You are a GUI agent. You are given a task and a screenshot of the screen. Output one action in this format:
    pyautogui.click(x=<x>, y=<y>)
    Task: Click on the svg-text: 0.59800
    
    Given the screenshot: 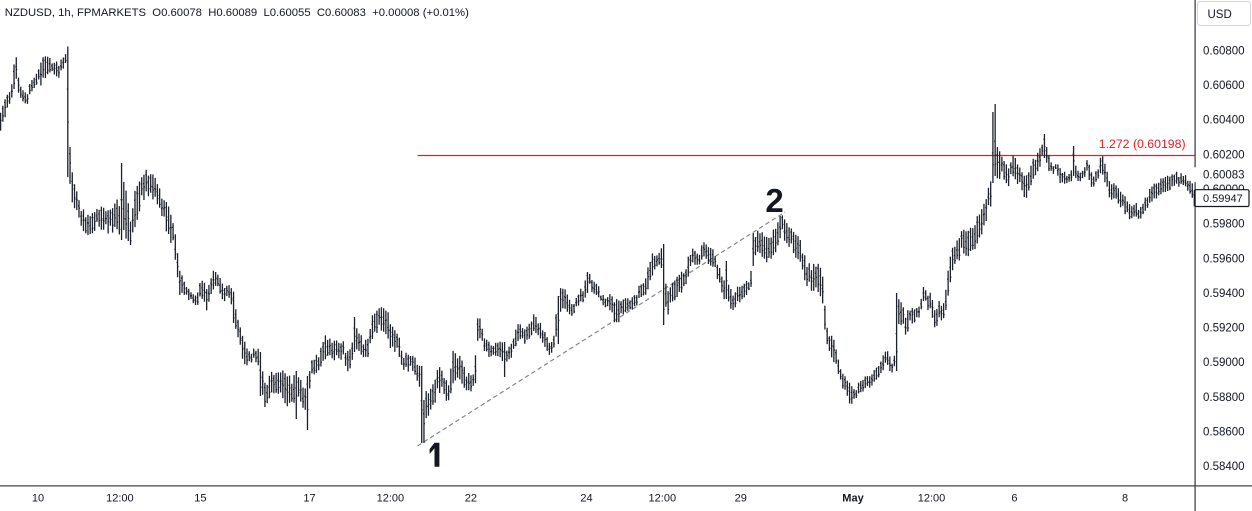 What is the action you would take?
    pyautogui.click(x=1224, y=225)
    